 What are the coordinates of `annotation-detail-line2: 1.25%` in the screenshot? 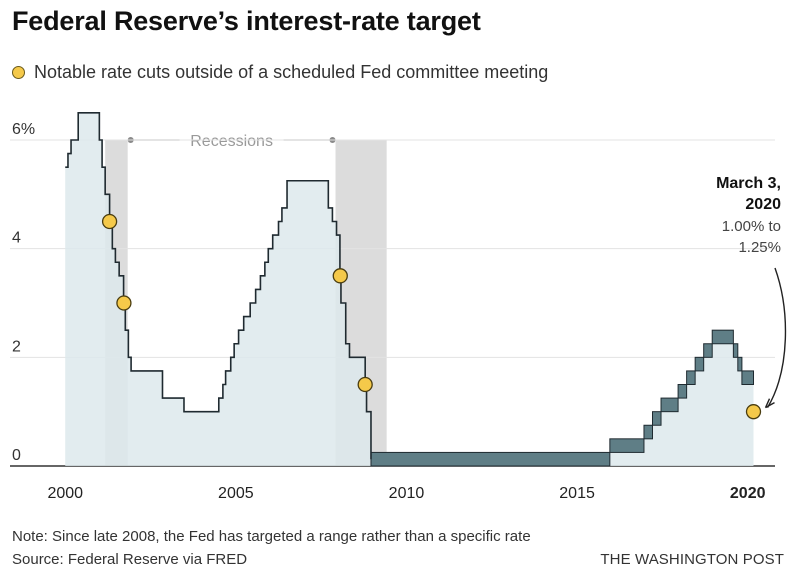 It's located at (759, 247).